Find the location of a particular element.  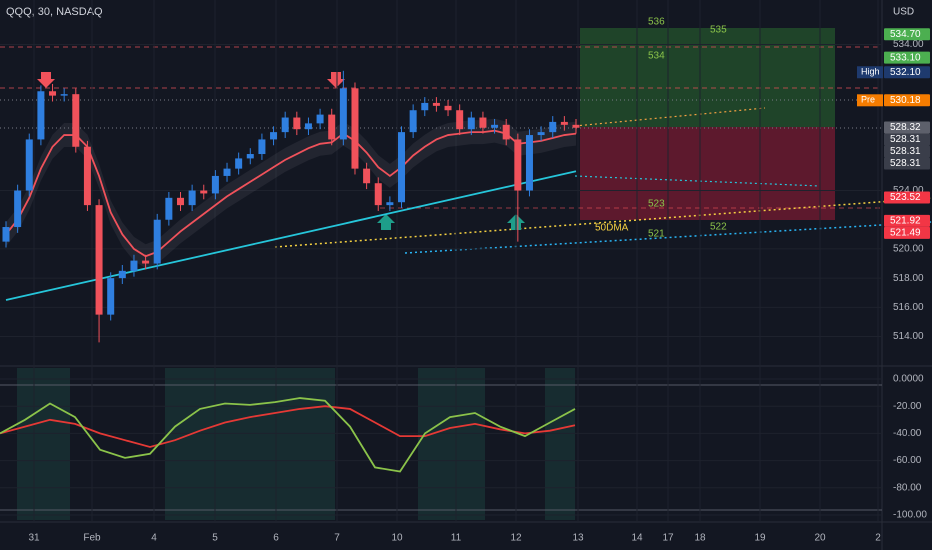

annotation: 523 is located at coordinates (656, 204).